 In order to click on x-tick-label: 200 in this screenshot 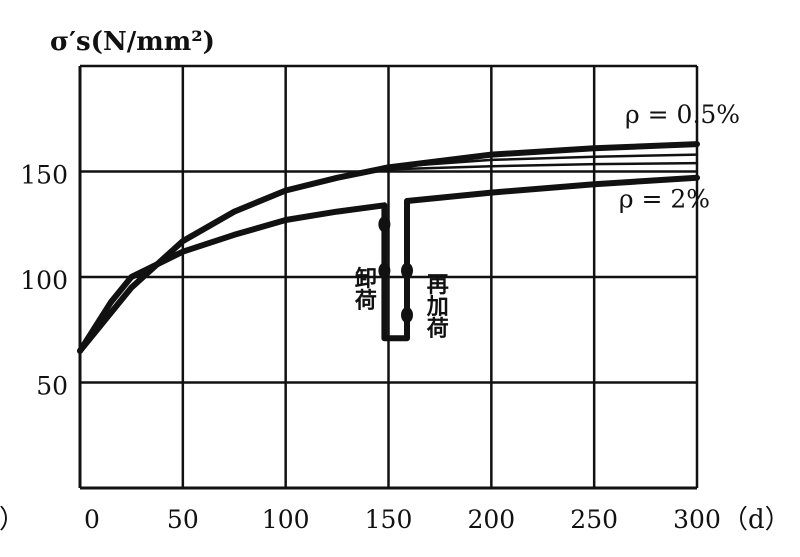, I will do `click(491, 519)`.